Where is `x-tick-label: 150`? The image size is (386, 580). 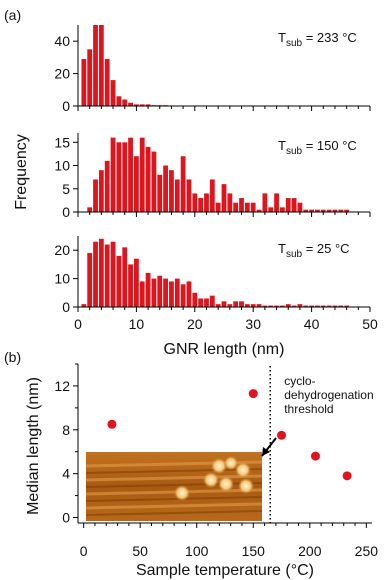
x-tick-label: 150 is located at coordinates (254, 551).